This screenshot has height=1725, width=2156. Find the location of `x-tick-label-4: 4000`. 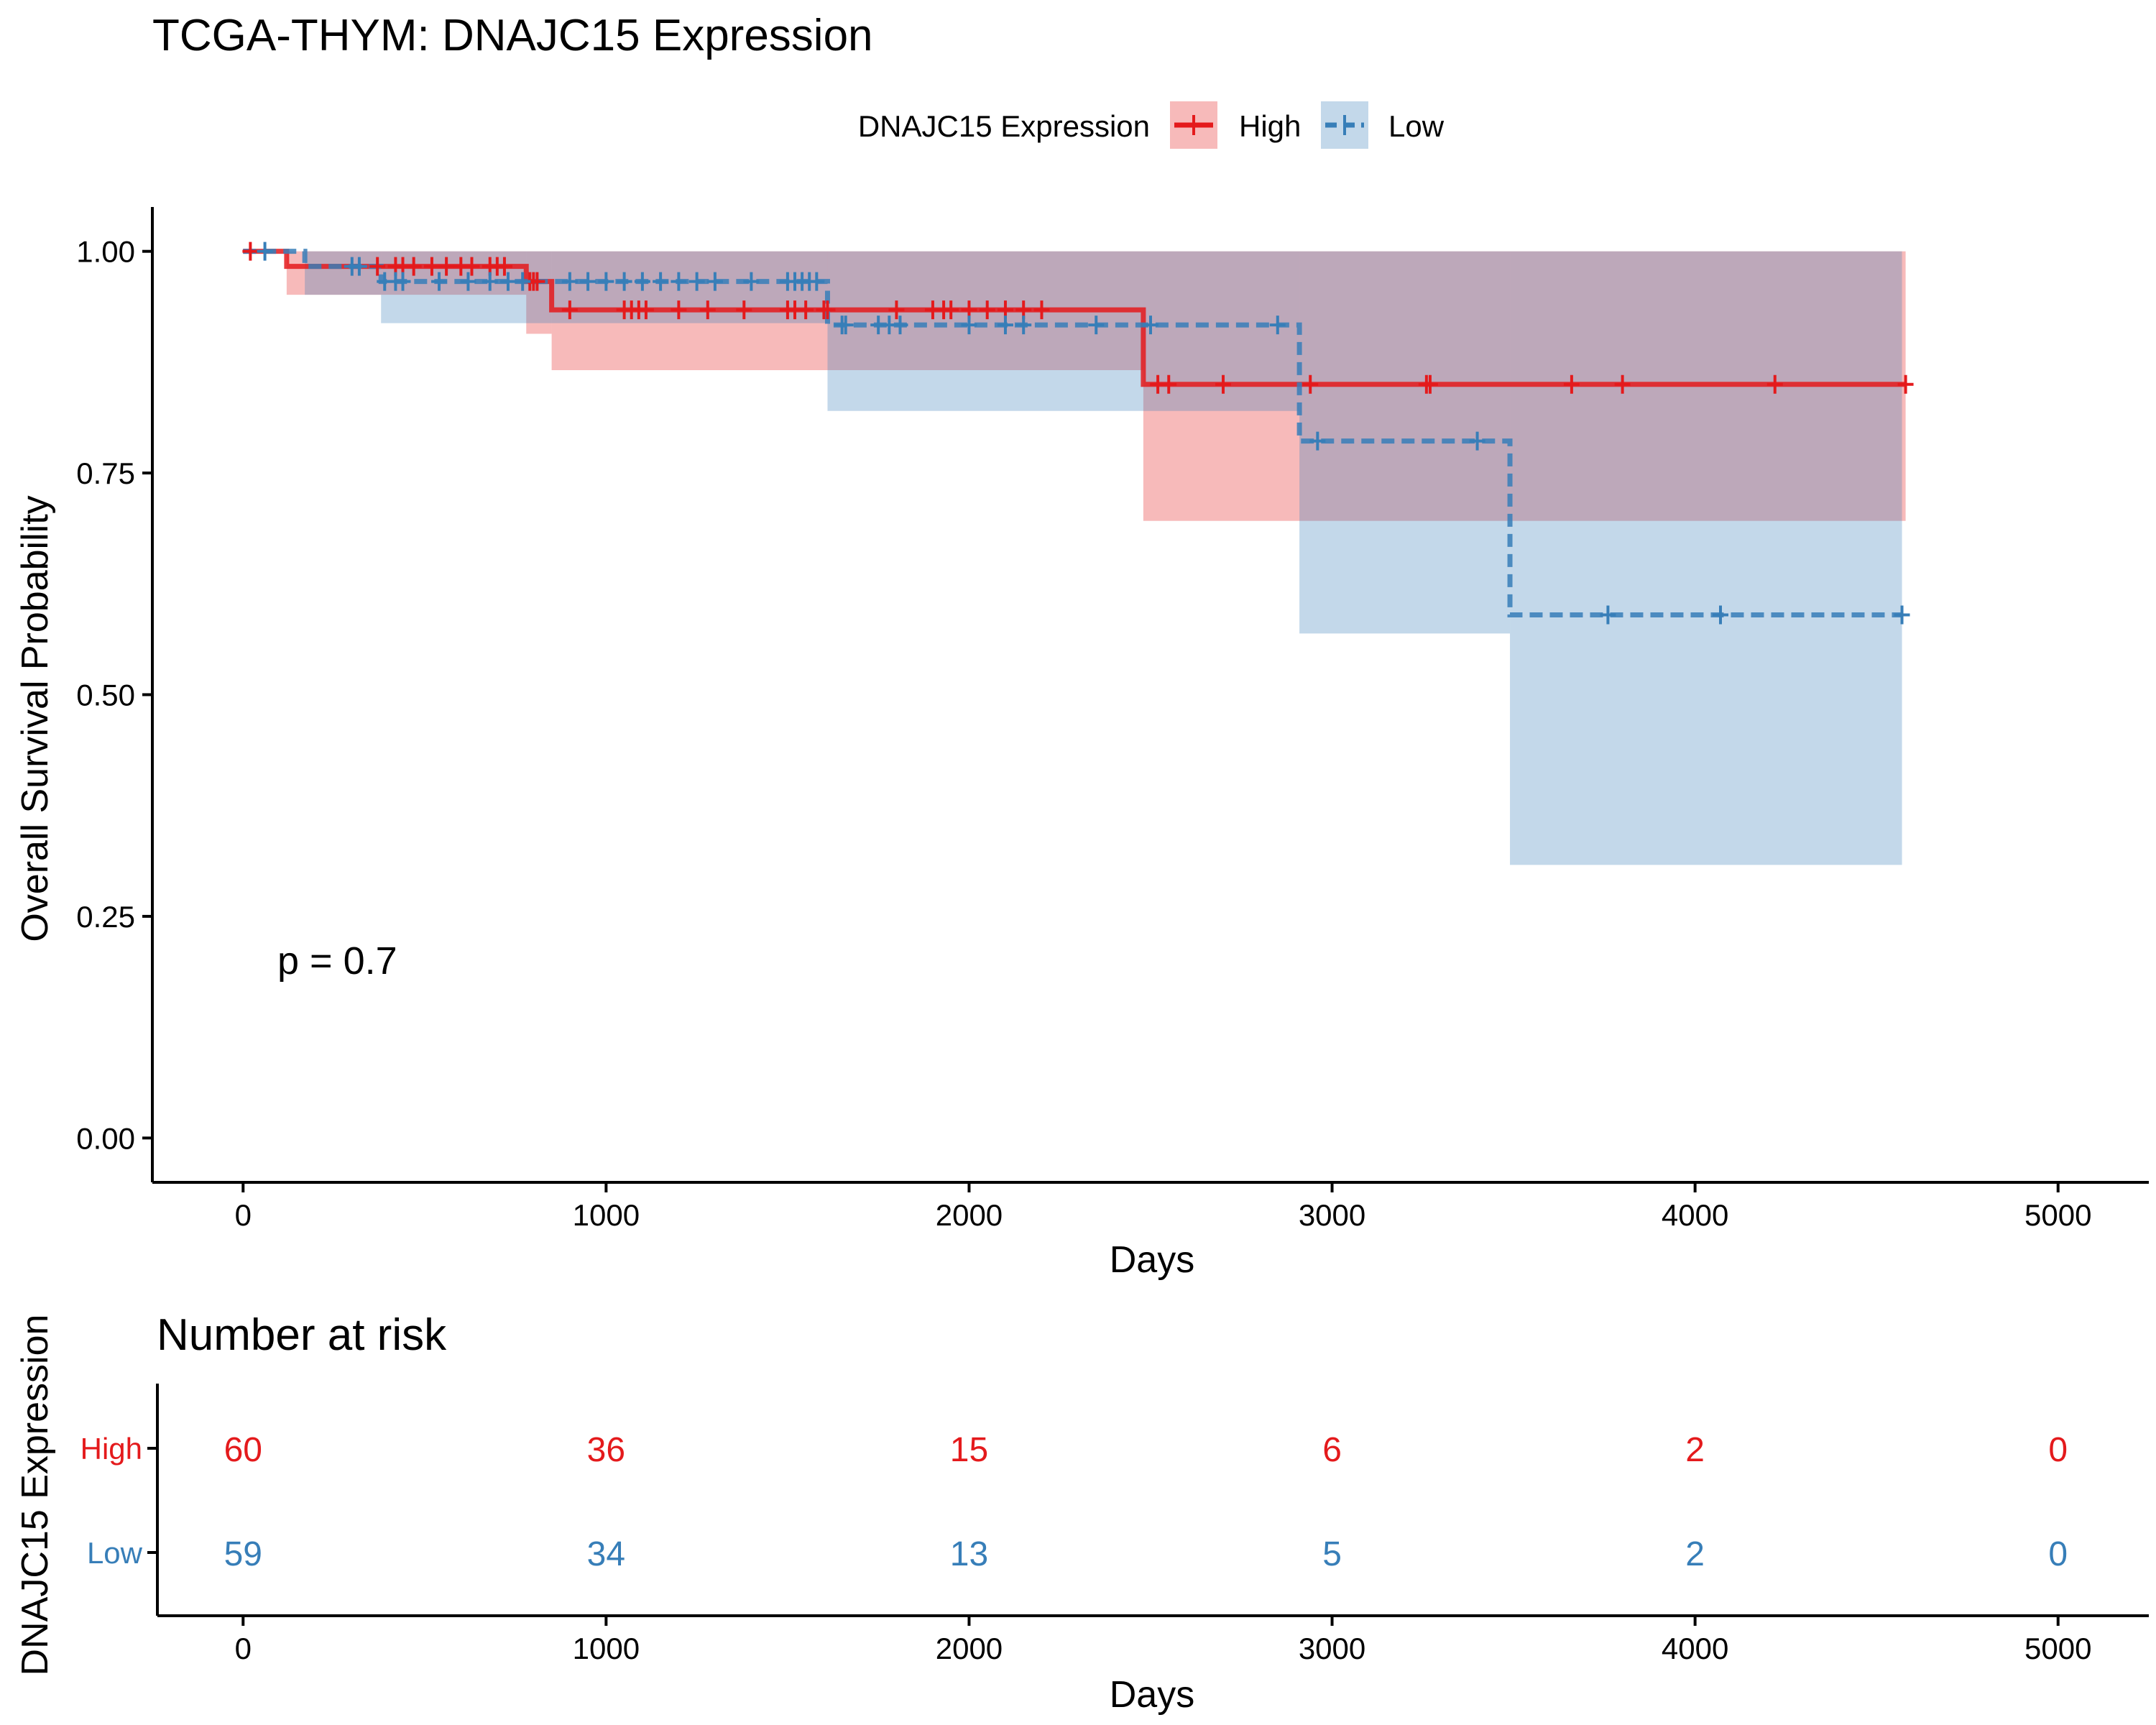

x-tick-label-4: 4000 is located at coordinates (1695, 1215).